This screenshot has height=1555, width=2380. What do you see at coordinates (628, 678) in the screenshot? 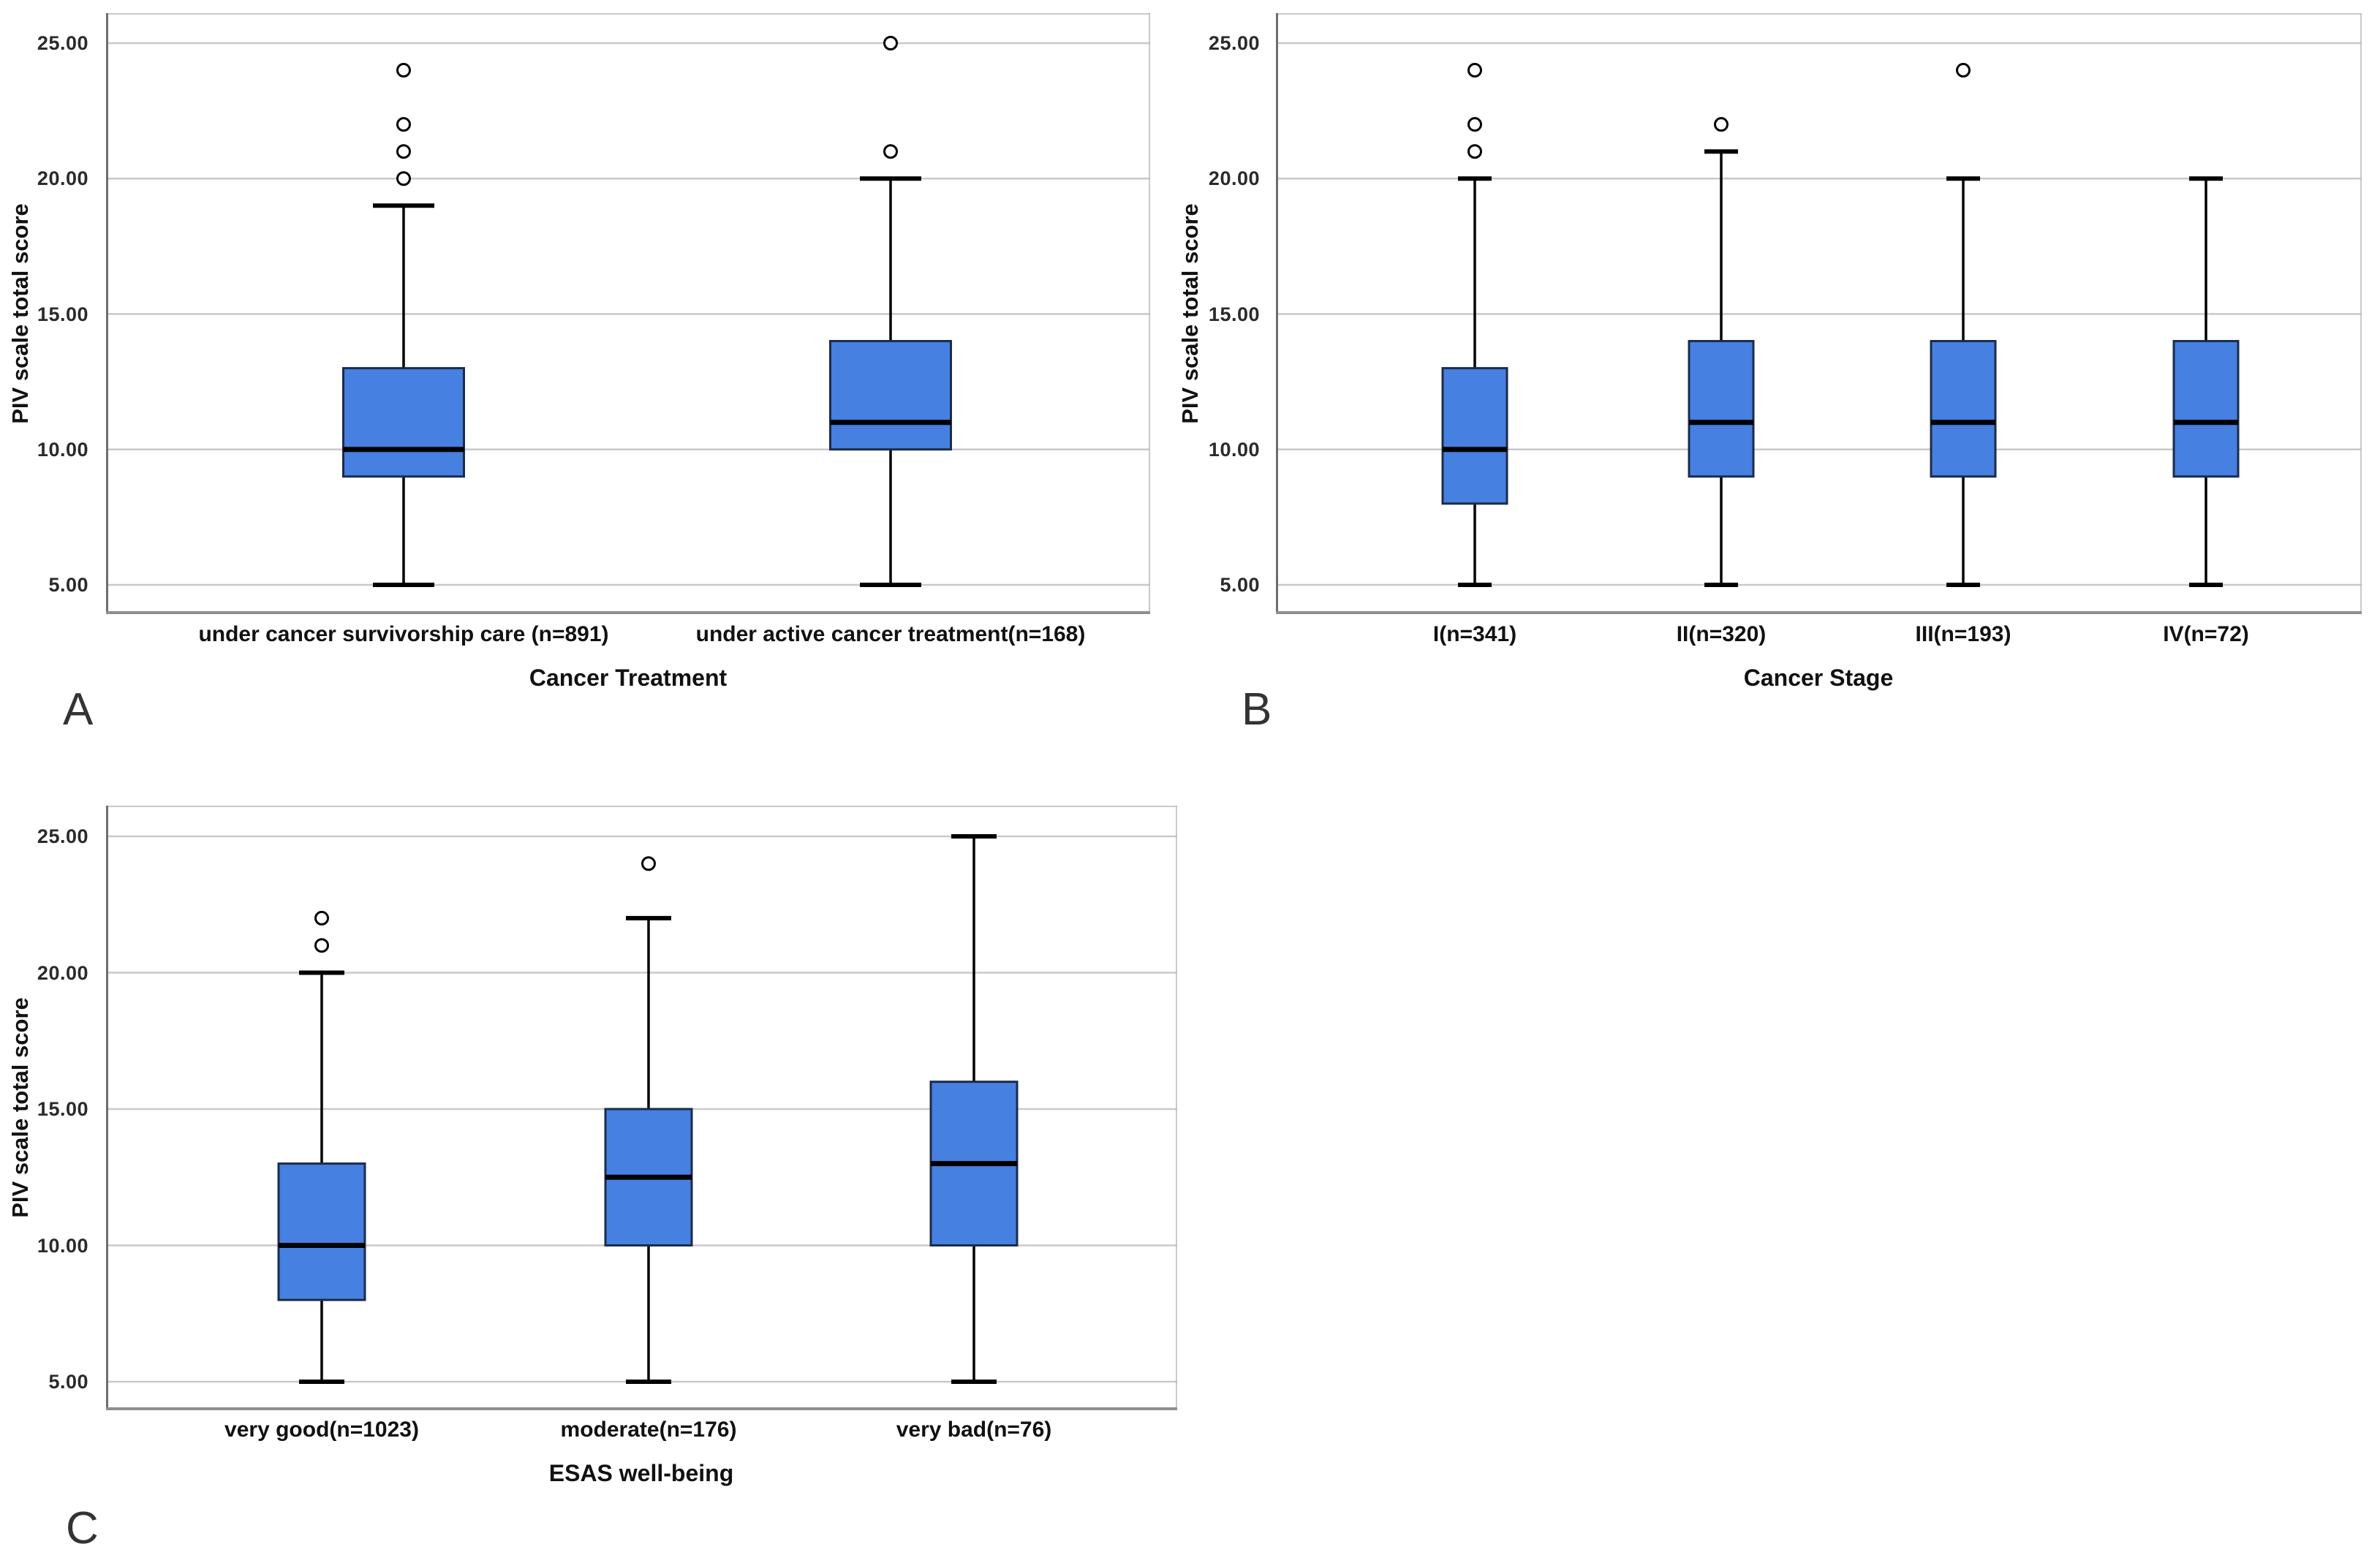
I see `x-axis-title: Cancer Treatment` at bounding box center [628, 678].